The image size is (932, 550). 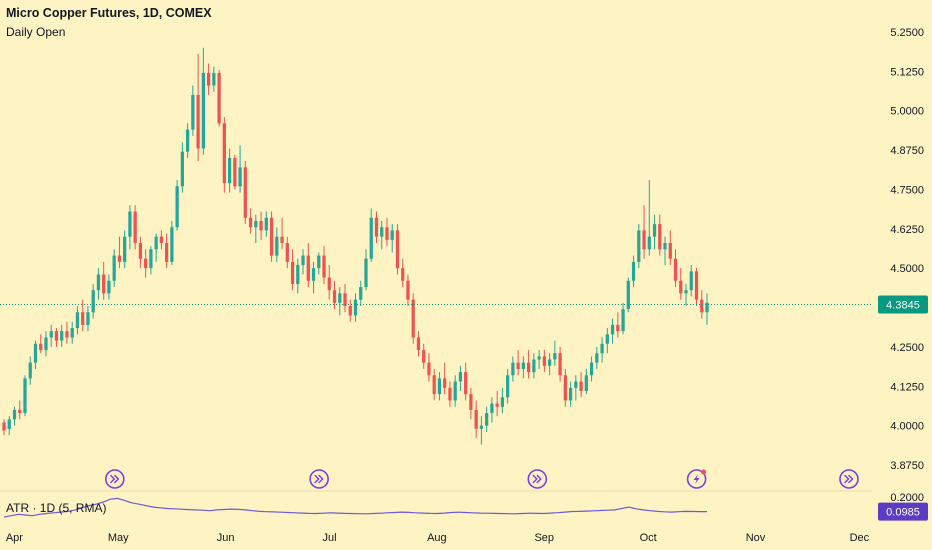 I want to click on badges-layer: 4.3845, so click(x=903, y=304).